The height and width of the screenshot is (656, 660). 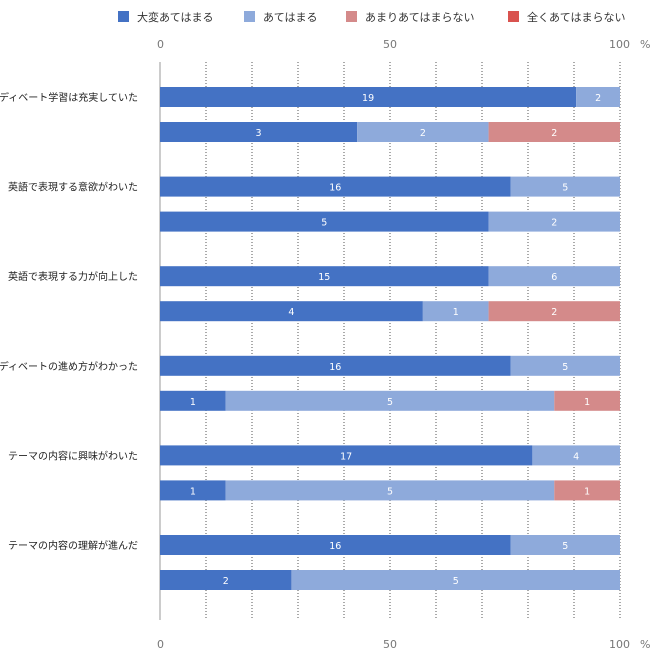 I want to click on category-label: 英語で表現する力が向上した, so click(x=73, y=276).